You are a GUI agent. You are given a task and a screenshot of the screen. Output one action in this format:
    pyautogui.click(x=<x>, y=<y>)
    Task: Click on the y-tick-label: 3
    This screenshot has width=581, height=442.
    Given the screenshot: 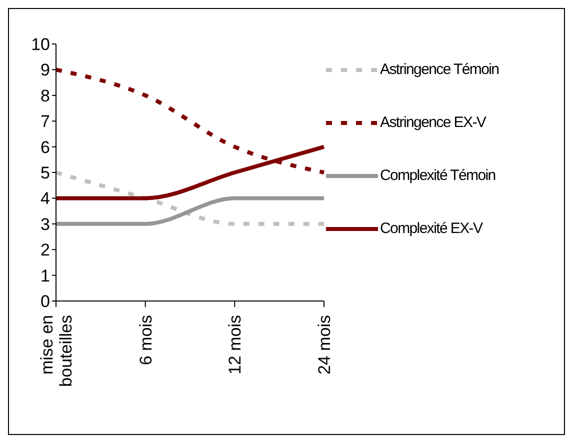 What is the action you would take?
    pyautogui.click(x=45, y=224)
    